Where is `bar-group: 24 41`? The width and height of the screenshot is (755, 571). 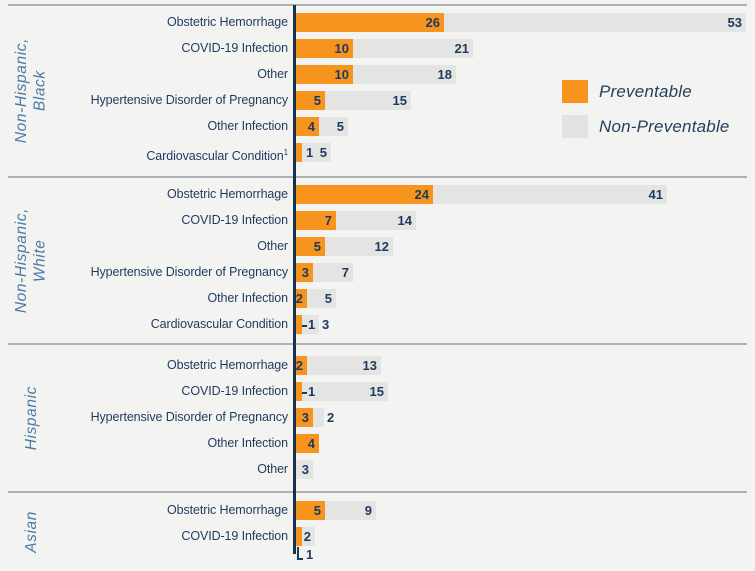 bar-group: 24 41 is located at coordinates (481, 194).